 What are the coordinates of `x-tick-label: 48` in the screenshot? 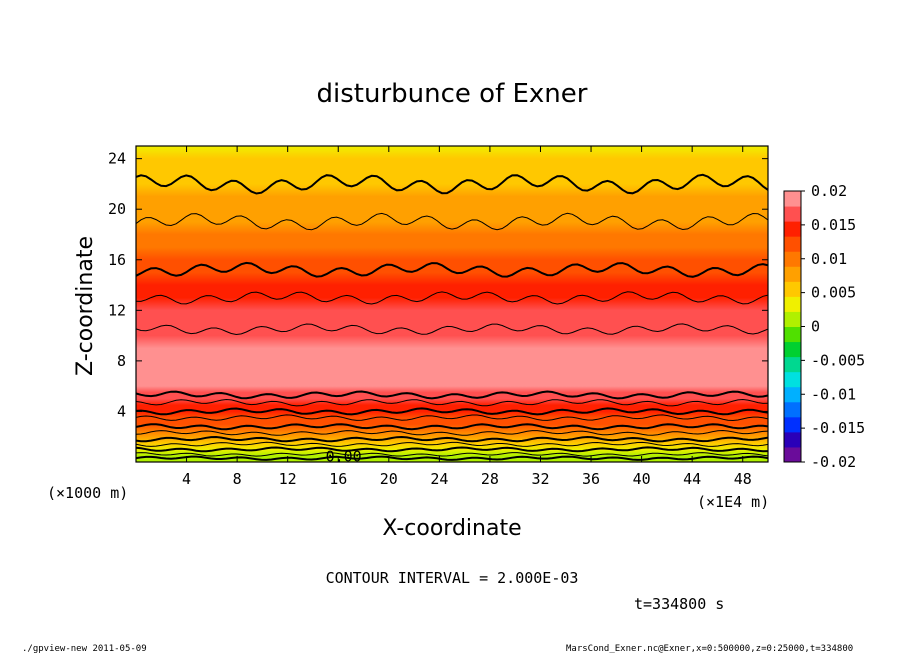 It's located at (743, 479).